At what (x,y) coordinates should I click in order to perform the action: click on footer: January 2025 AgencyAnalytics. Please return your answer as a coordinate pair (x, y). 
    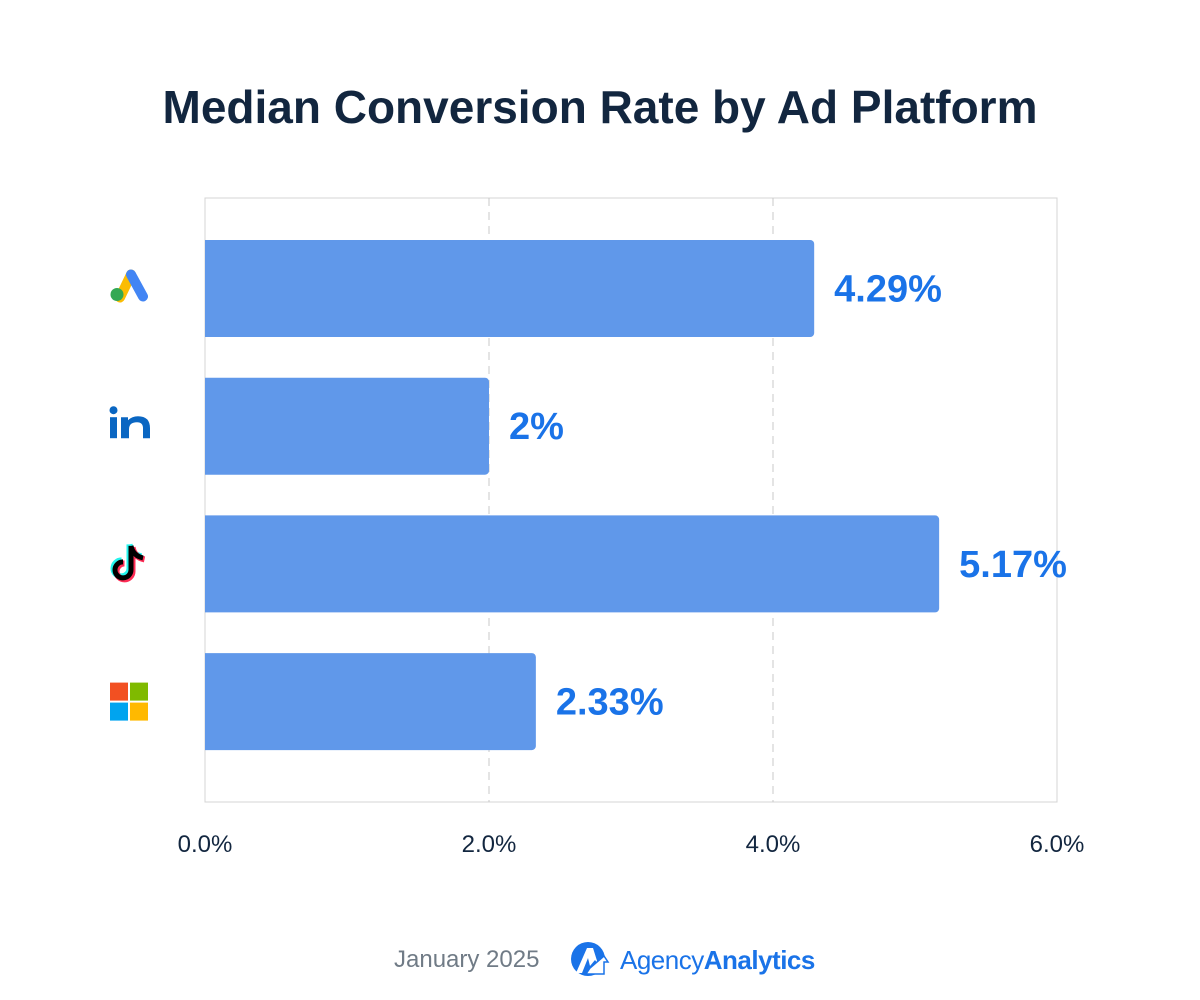
    Looking at the image, I should click on (600, 960).